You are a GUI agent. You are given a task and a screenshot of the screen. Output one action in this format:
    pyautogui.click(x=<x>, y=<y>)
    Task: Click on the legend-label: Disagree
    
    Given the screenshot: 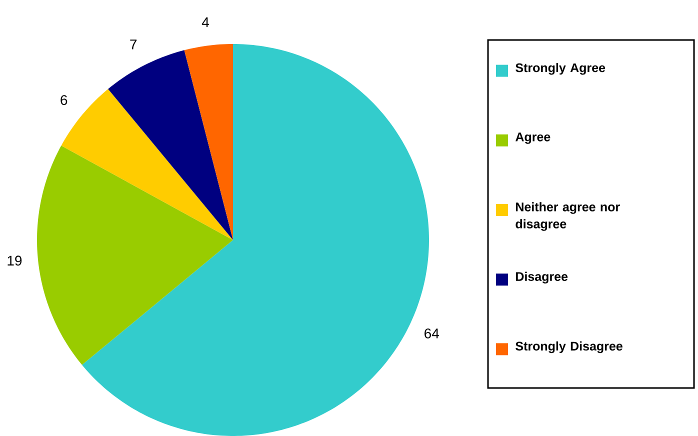 What is the action you would take?
    pyautogui.click(x=542, y=278)
    